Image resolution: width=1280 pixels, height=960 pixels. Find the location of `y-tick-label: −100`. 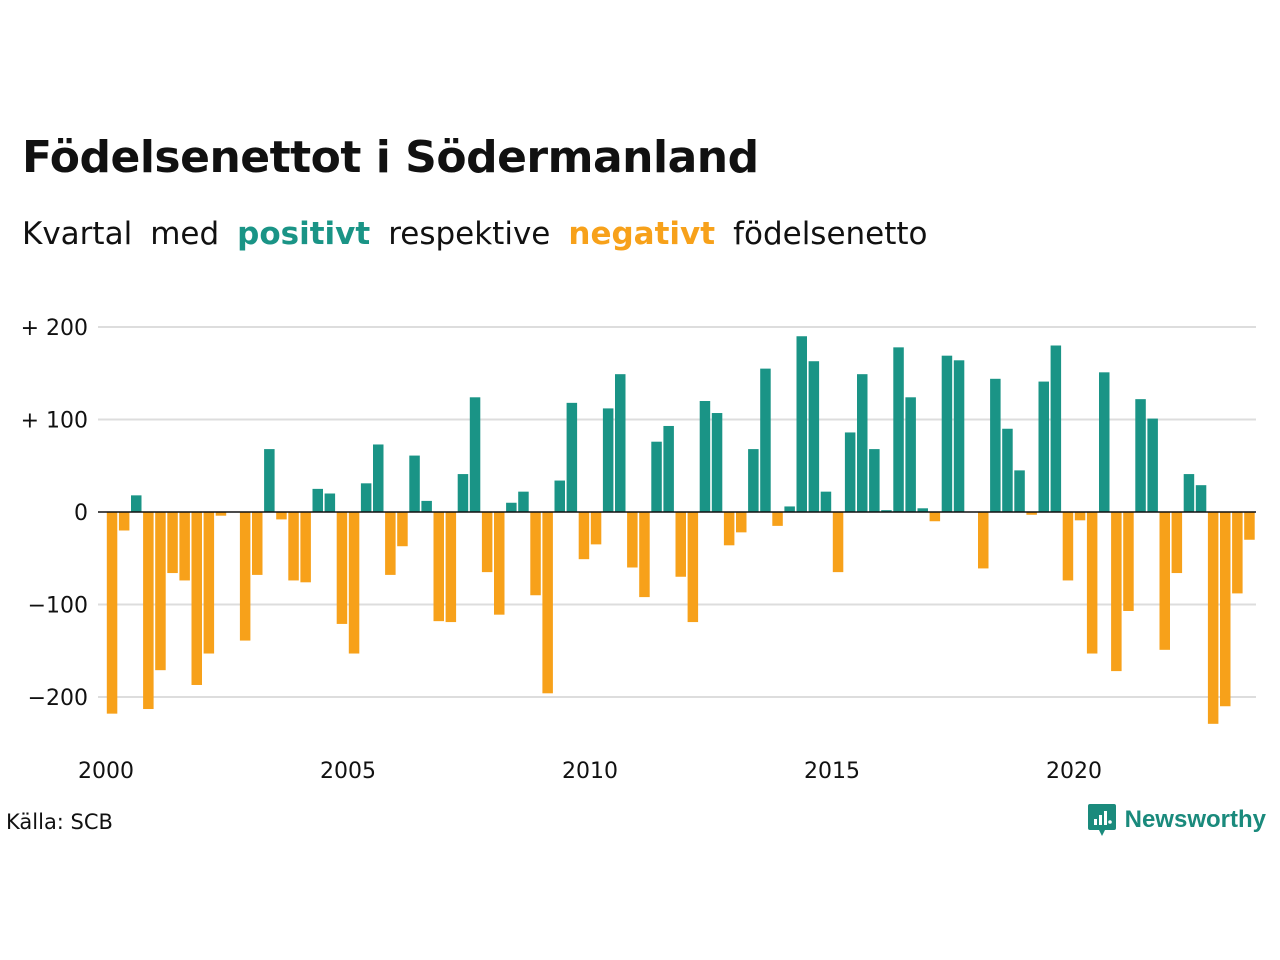

y-tick-label: −100 is located at coordinates (58, 606).